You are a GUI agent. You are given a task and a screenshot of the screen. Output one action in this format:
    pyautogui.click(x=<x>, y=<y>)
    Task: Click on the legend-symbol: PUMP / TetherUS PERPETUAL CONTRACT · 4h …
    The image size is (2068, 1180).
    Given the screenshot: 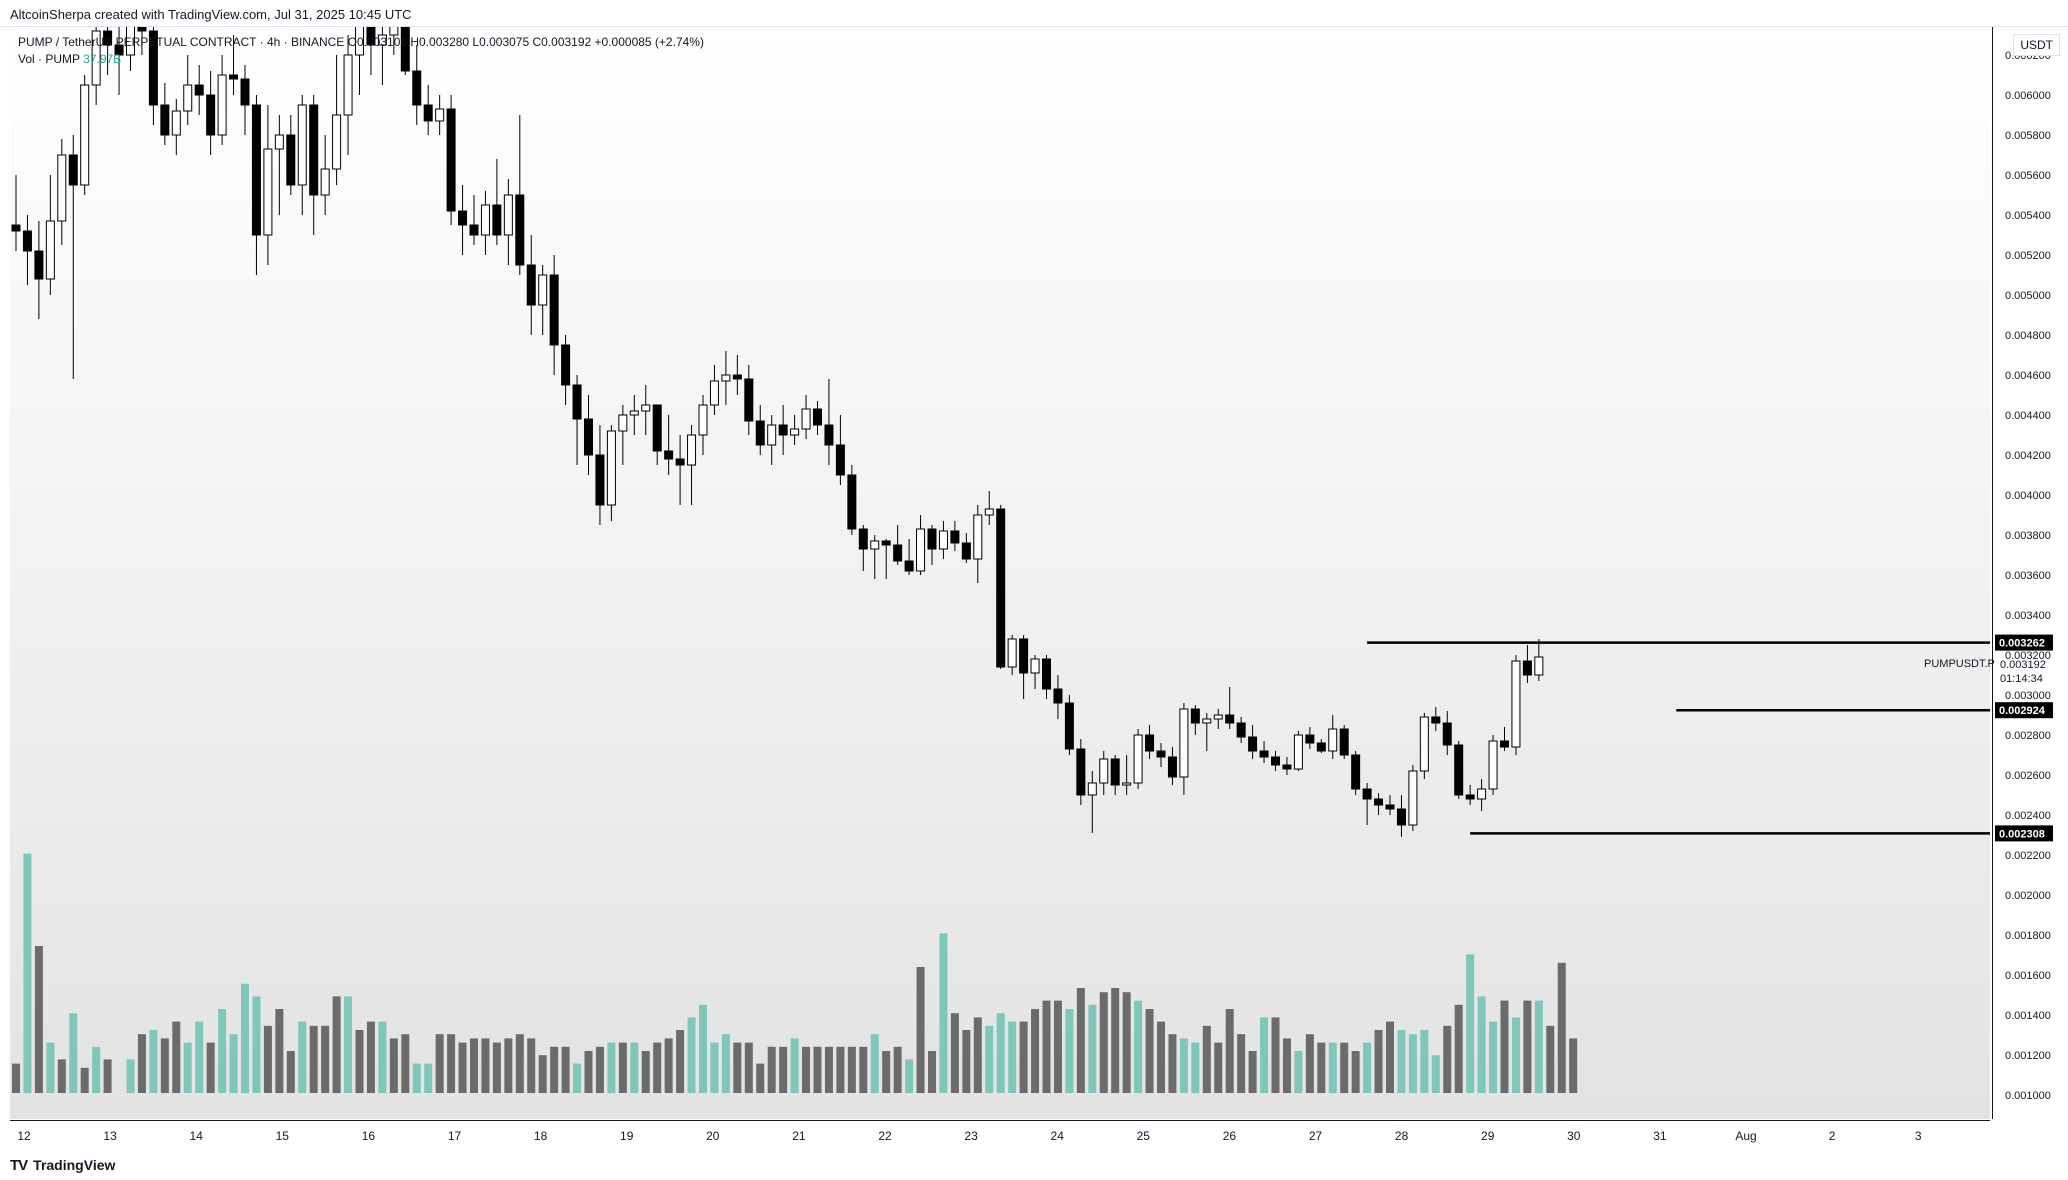 What is the action you would take?
    pyautogui.click(x=181, y=42)
    